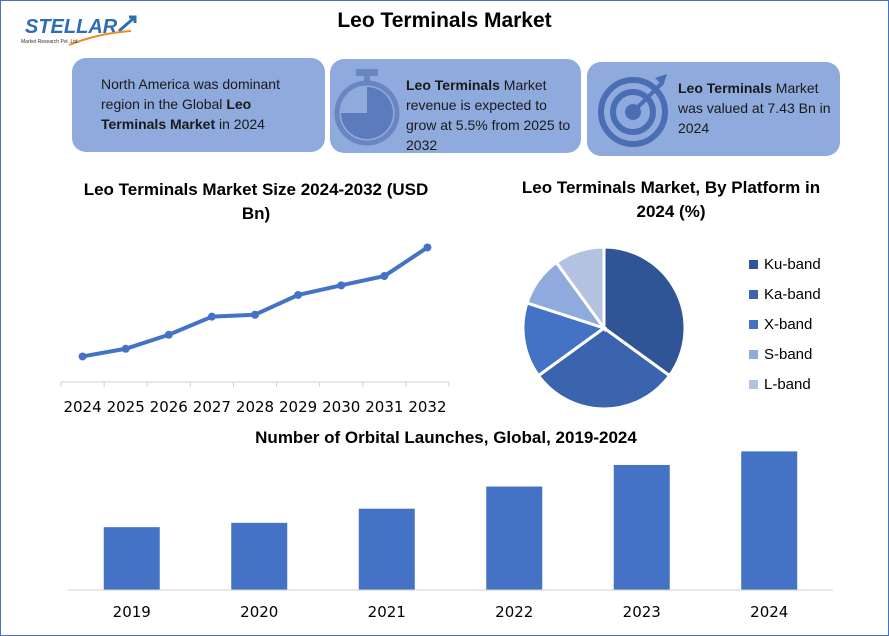 The width and height of the screenshot is (889, 636). I want to click on legend-item: Ka-band, so click(785, 294).